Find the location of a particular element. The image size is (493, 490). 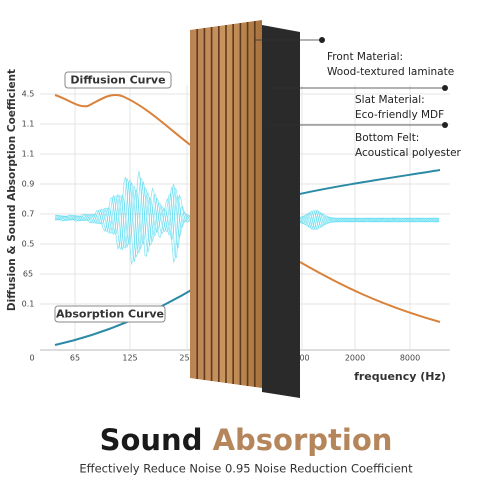

callout-text: Wood-textured laminate is located at coordinates (390, 72).